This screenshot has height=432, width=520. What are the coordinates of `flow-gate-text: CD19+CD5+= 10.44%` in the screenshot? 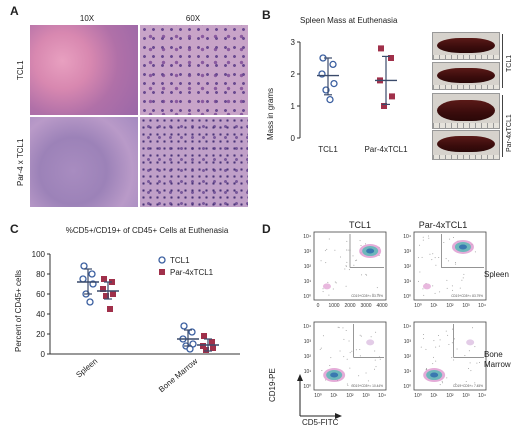 It's located at (367, 386).